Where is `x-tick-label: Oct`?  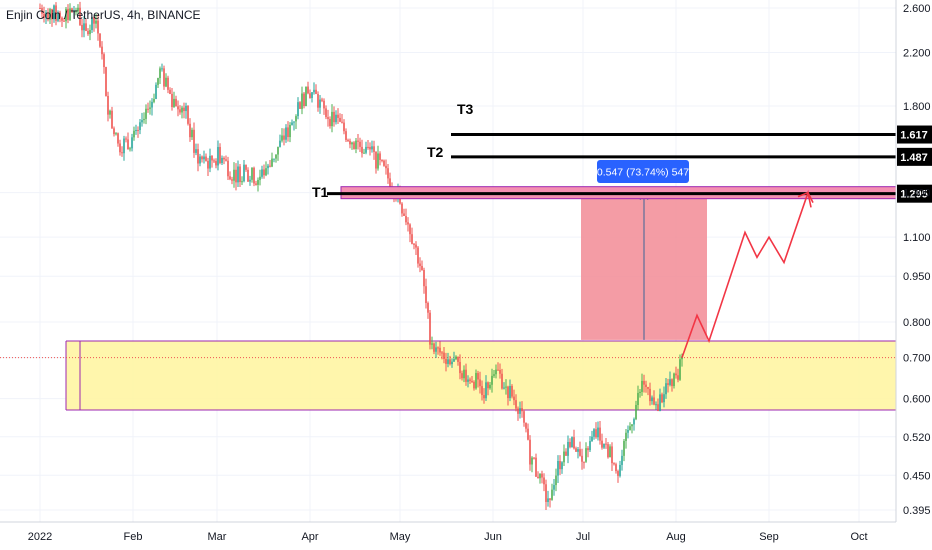
x-tick-label: Oct is located at coordinates (858, 537).